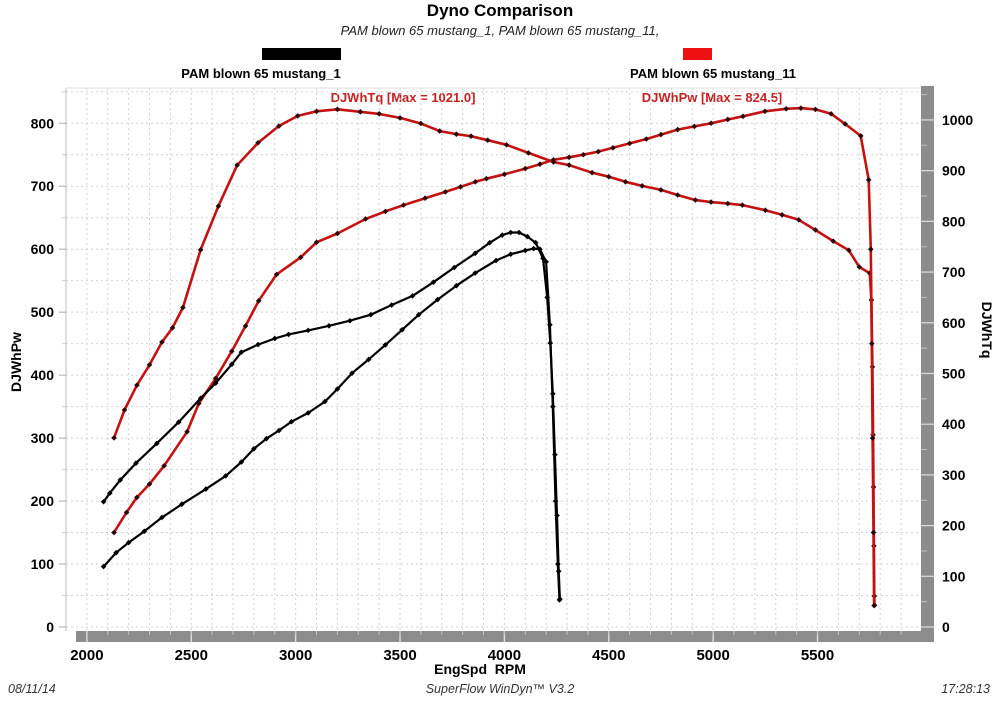 Image resolution: width=1000 pixels, height=701 pixels. Describe the element at coordinates (480, 669) in the screenshot. I see `x-axis-label: EngSpd RPM` at that location.